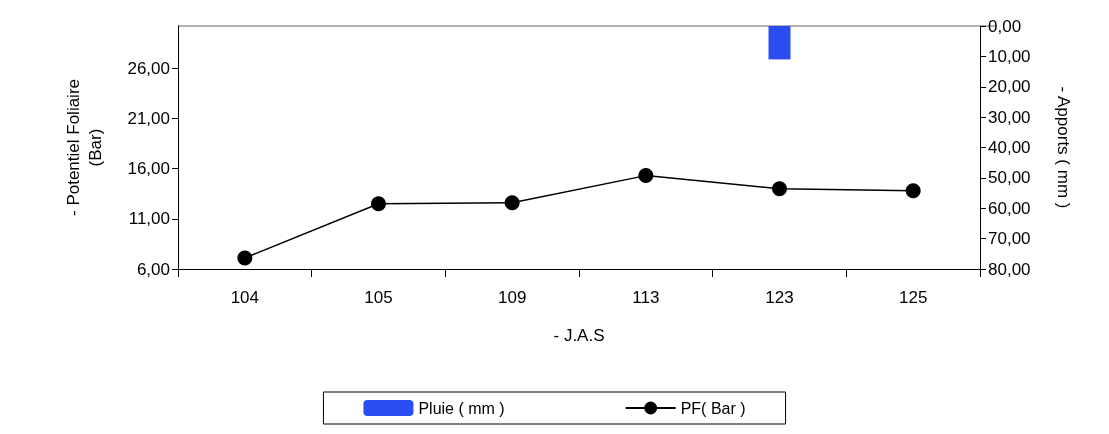 Image resolution: width=1109 pixels, height=434 pixels. Describe the element at coordinates (149, 219) in the screenshot. I see `y-tick-label: 11,00` at that location.